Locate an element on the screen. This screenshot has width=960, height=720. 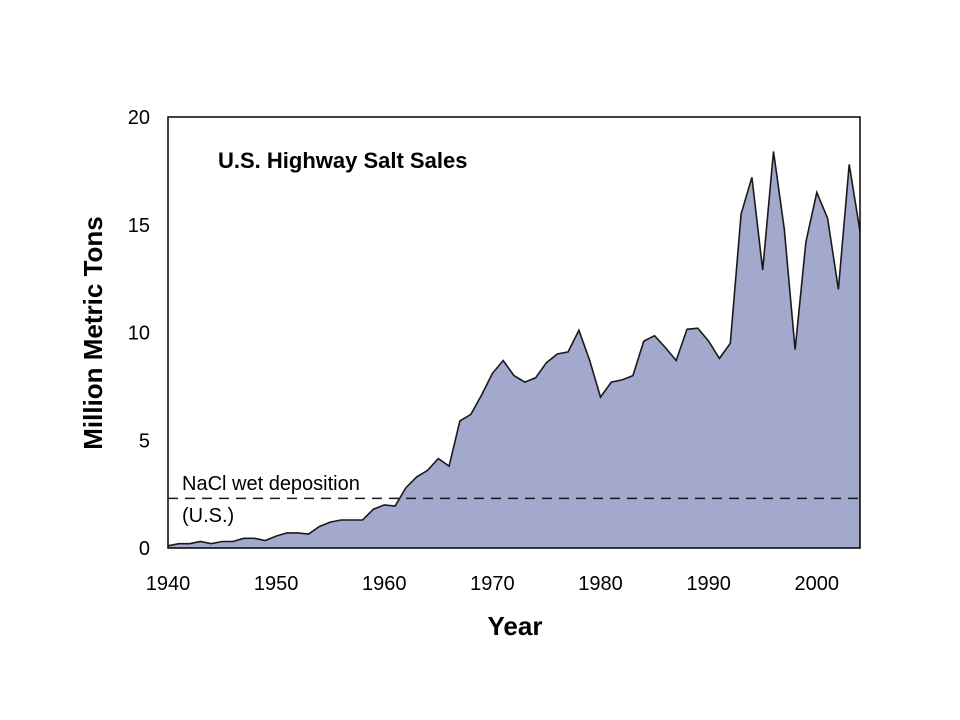
x-axis-ticks: 1940 1950 1960 1970 1980 1990 2000 is located at coordinates (492, 584).